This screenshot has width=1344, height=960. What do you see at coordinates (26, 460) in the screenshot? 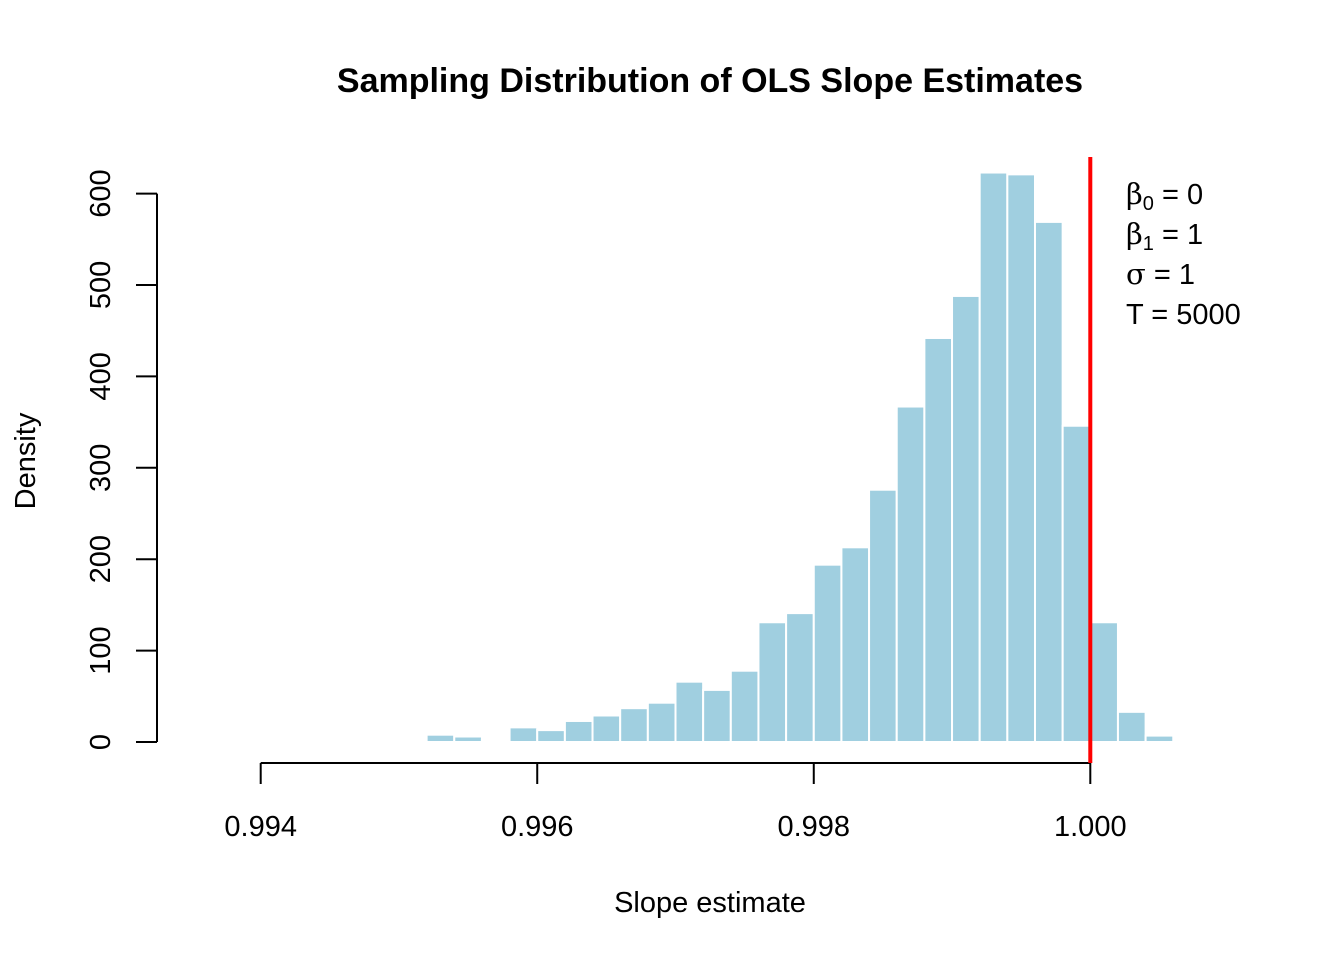
I see `y-axis-label: Density` at bounding box center [26, 460].